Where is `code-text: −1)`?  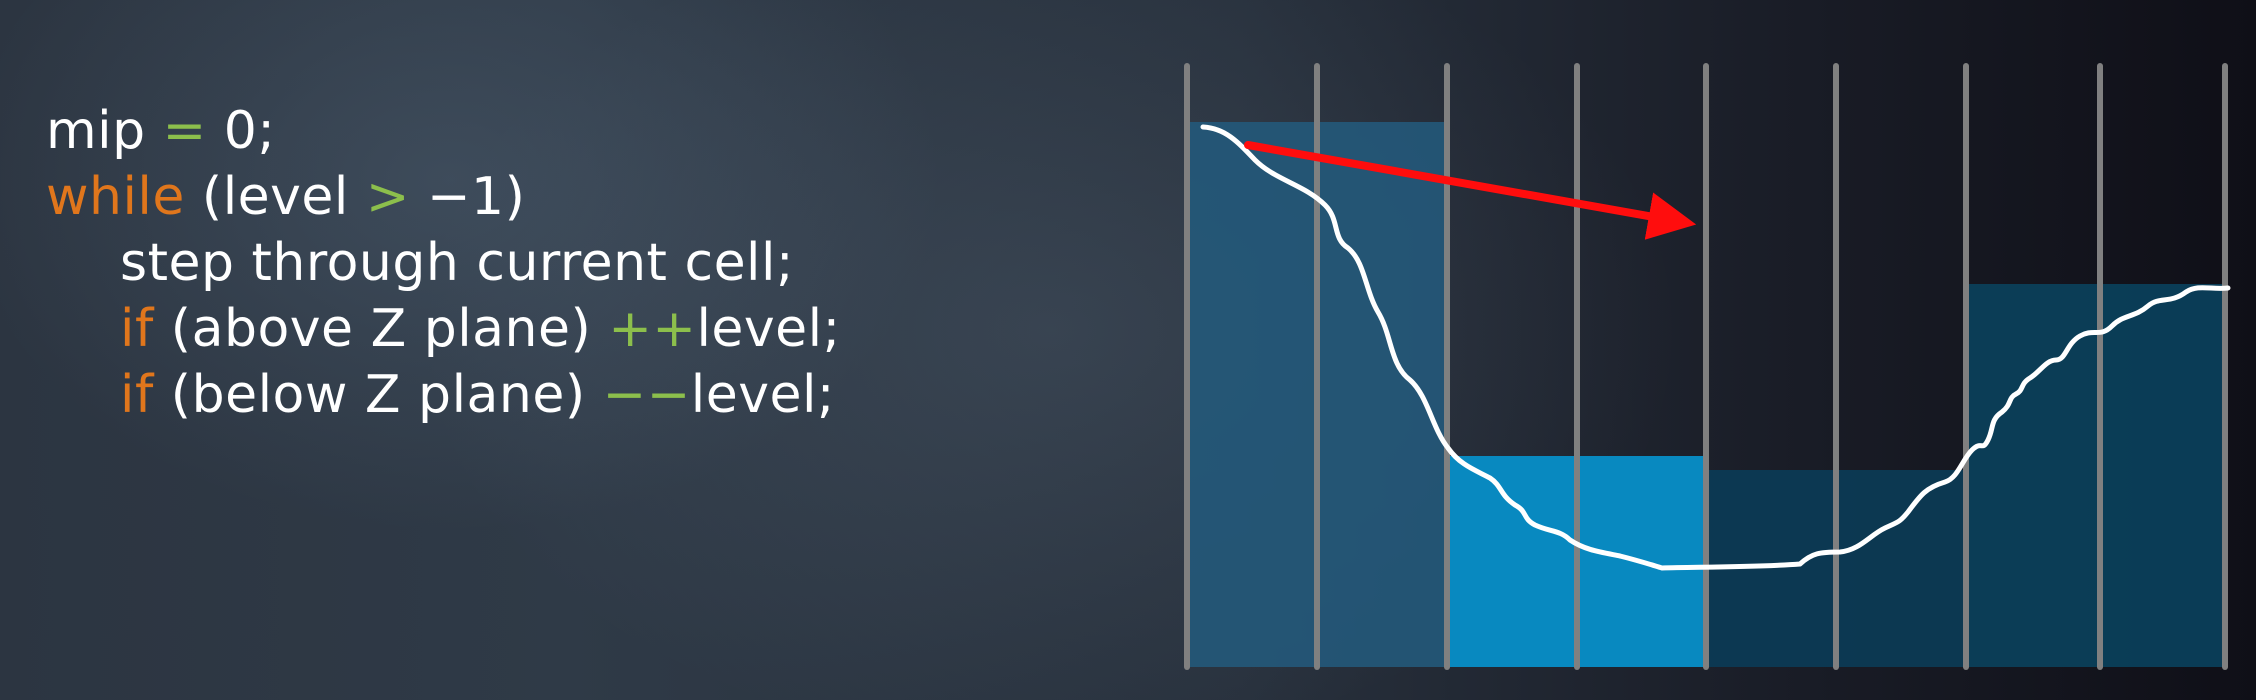 code-text: −1) is located at coordinates (467, 197).